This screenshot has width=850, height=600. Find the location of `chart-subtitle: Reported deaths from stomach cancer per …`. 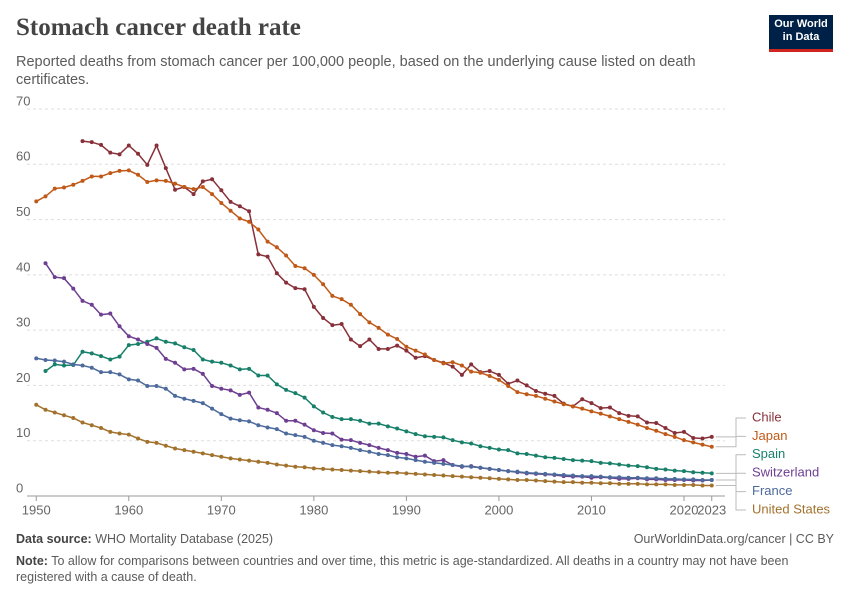

chart-subtitle: Reported deaths from stomach cancer per … is located at coordinates (356, 71).